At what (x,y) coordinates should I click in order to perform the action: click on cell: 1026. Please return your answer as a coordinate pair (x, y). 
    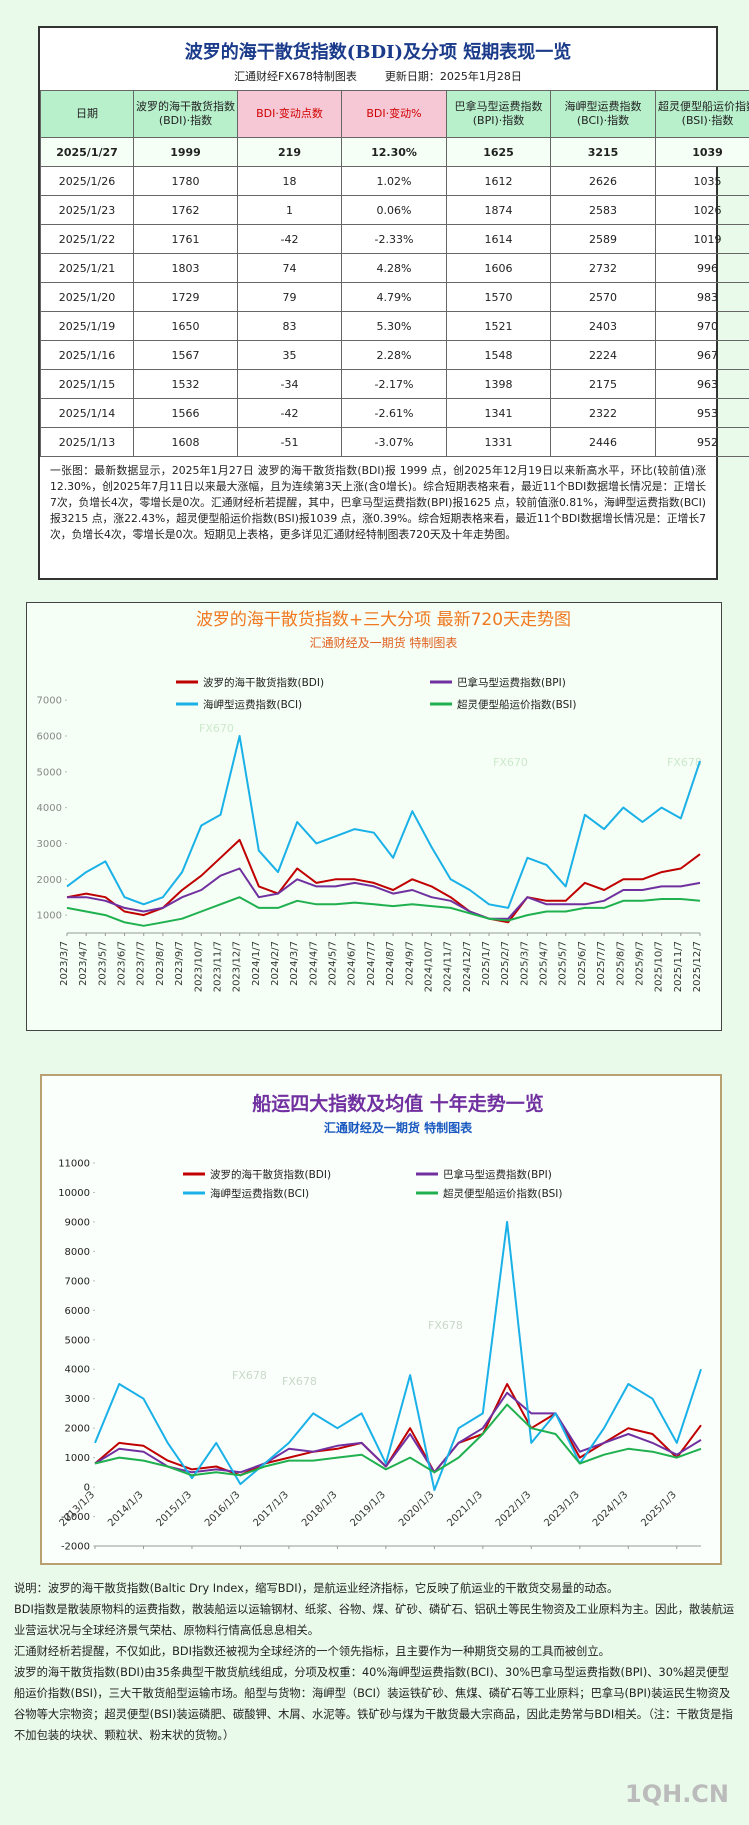
    Looking at the image, I should click on (702, 210).